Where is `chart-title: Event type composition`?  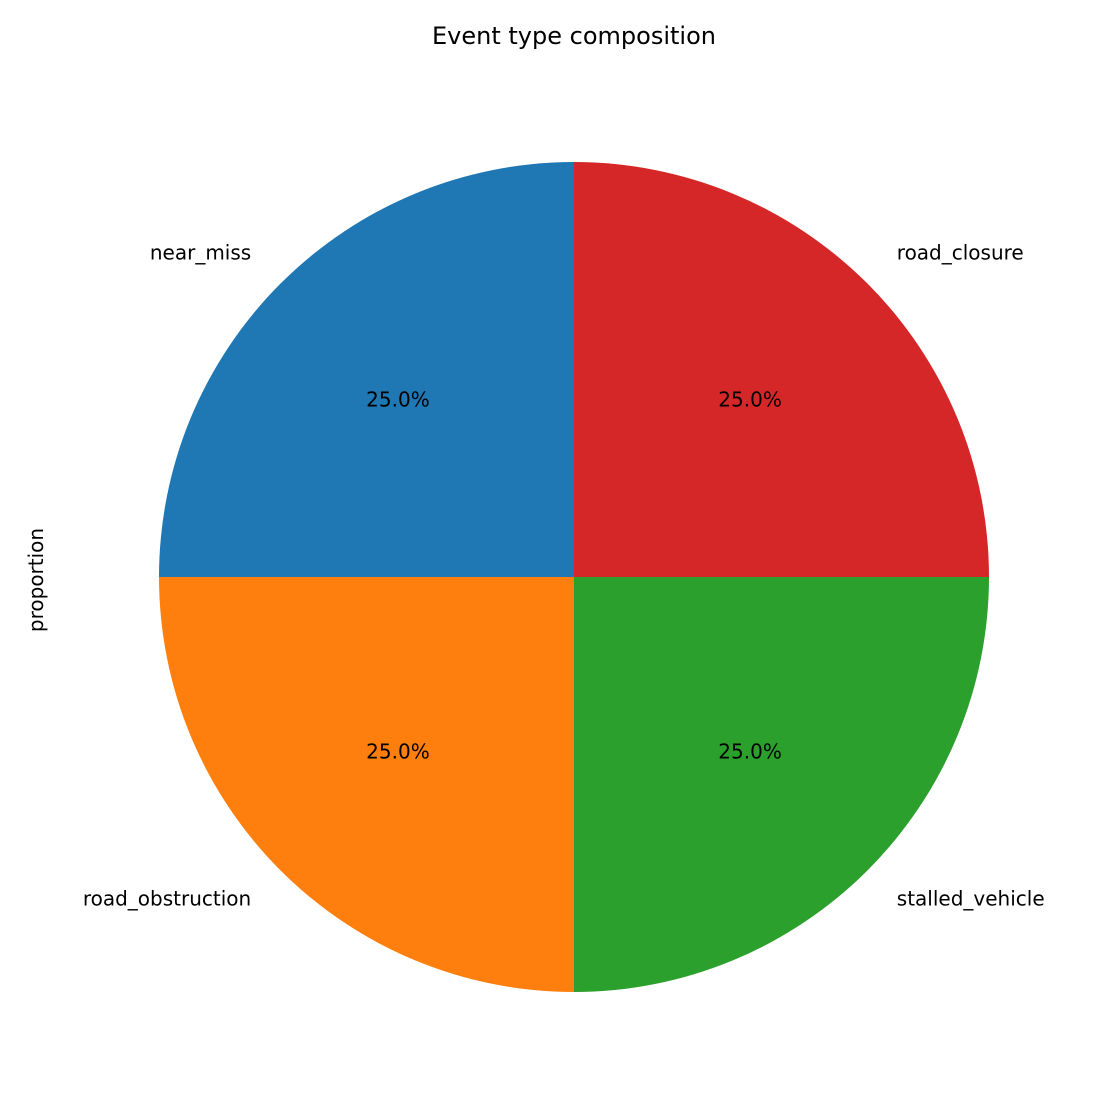 chart-title: Event type composition is located at coordinates (574, 36).